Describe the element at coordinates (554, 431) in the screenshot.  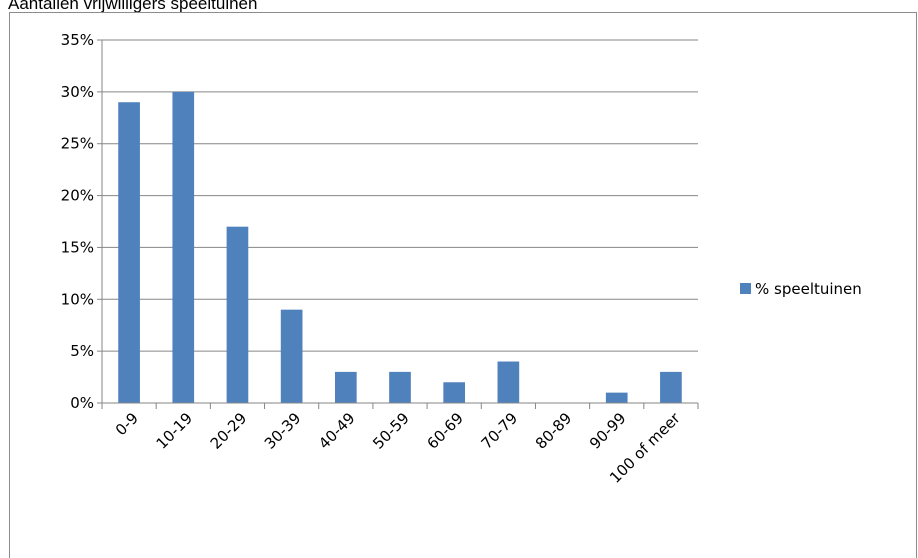
I see `x-tick-label: 80-89` at that location.